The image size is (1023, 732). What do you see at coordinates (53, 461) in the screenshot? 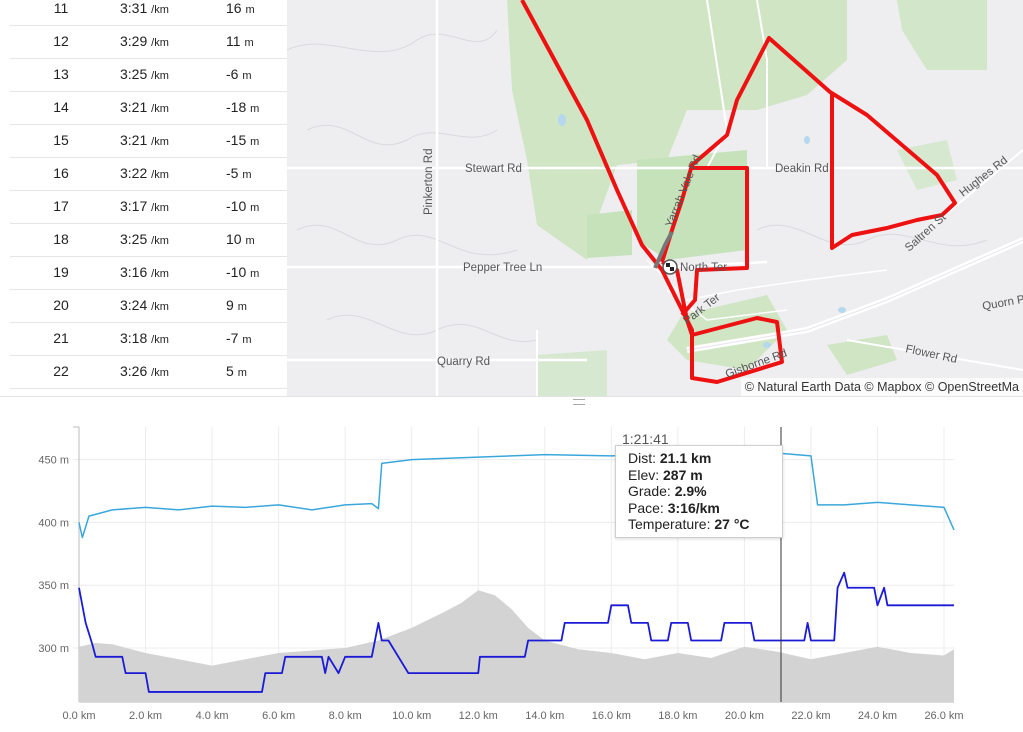
I see `y-tick-label: 450 m` at bounding box center [53, 461].